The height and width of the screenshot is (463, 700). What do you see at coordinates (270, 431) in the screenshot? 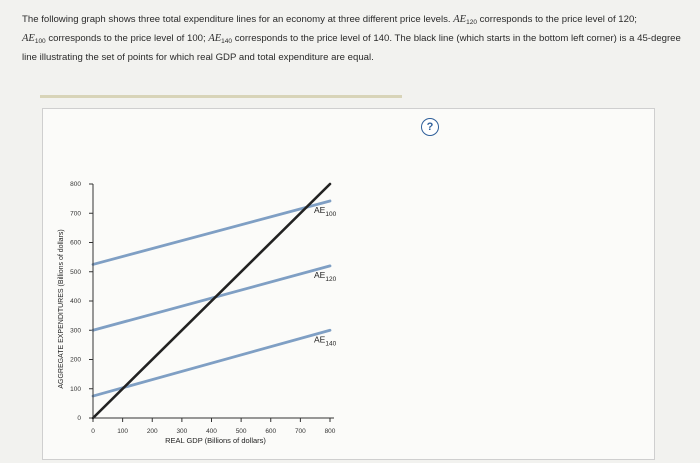
I see `x-tick-label: 600` at bounding box center [270, 431].